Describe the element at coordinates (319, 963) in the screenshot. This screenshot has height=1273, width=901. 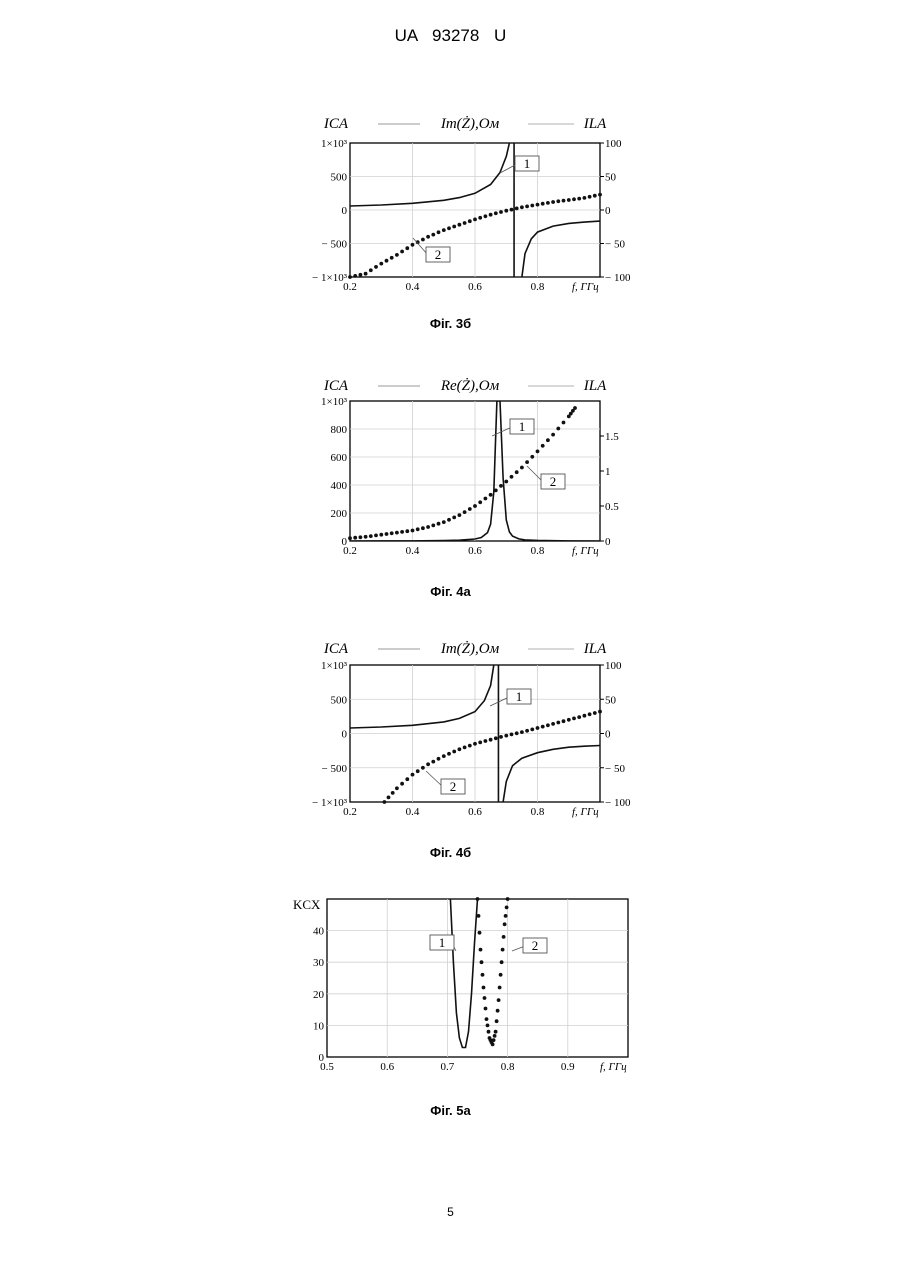
I see `left-tick-label: 30` at that location.